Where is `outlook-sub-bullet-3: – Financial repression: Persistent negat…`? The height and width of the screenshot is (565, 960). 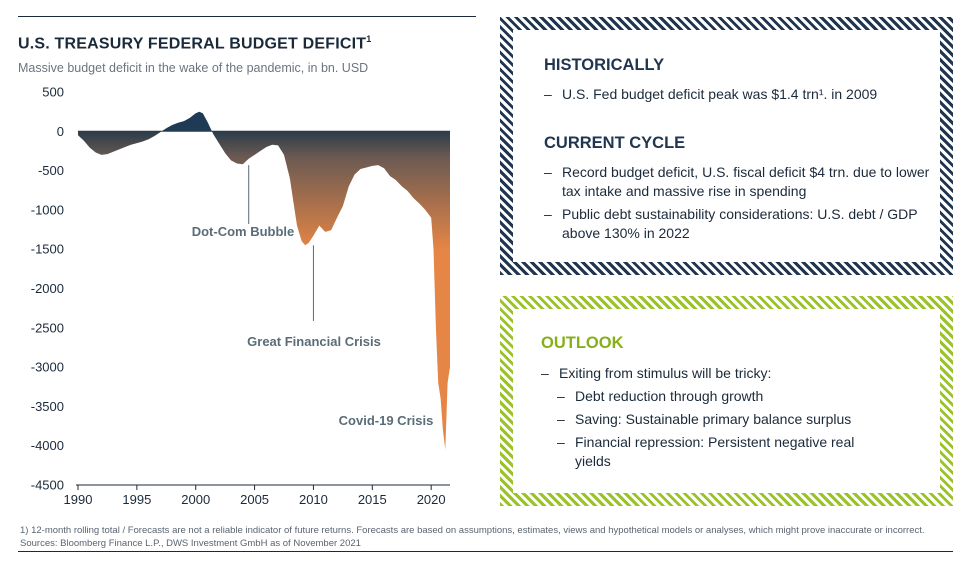
outlook-sub-bullet-3: – Financial repression: Persistent negat… is located at coordinates (717, 452).